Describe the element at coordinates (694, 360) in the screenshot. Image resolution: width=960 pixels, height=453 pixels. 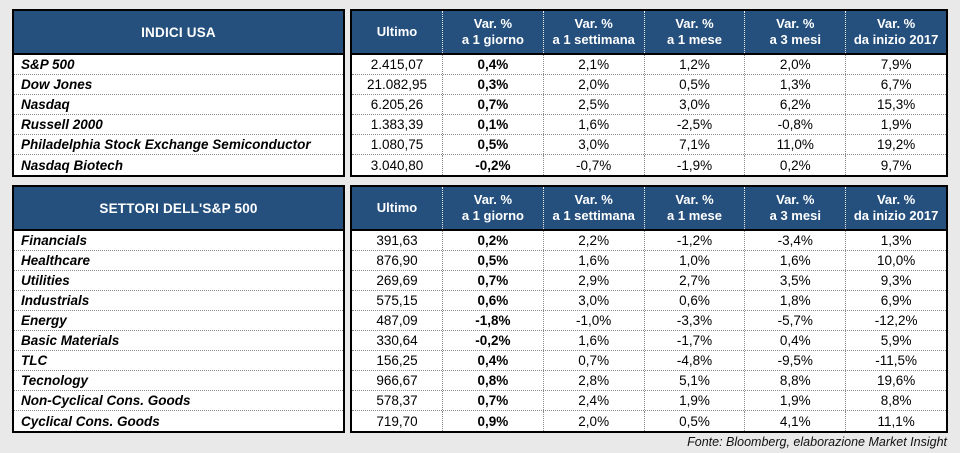
I see `cell-var: -4,8%` at that location.